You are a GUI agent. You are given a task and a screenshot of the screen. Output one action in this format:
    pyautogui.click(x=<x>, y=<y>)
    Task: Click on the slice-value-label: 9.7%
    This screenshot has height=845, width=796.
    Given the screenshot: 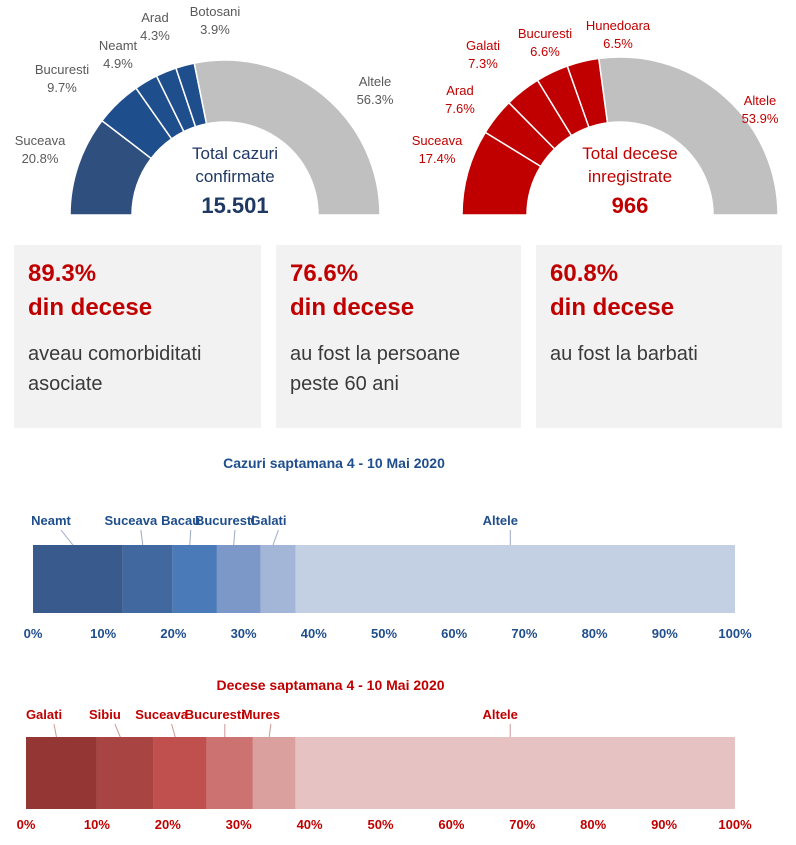 What is the action you would take?
    pyautogui.click(x=62, y=87)
    